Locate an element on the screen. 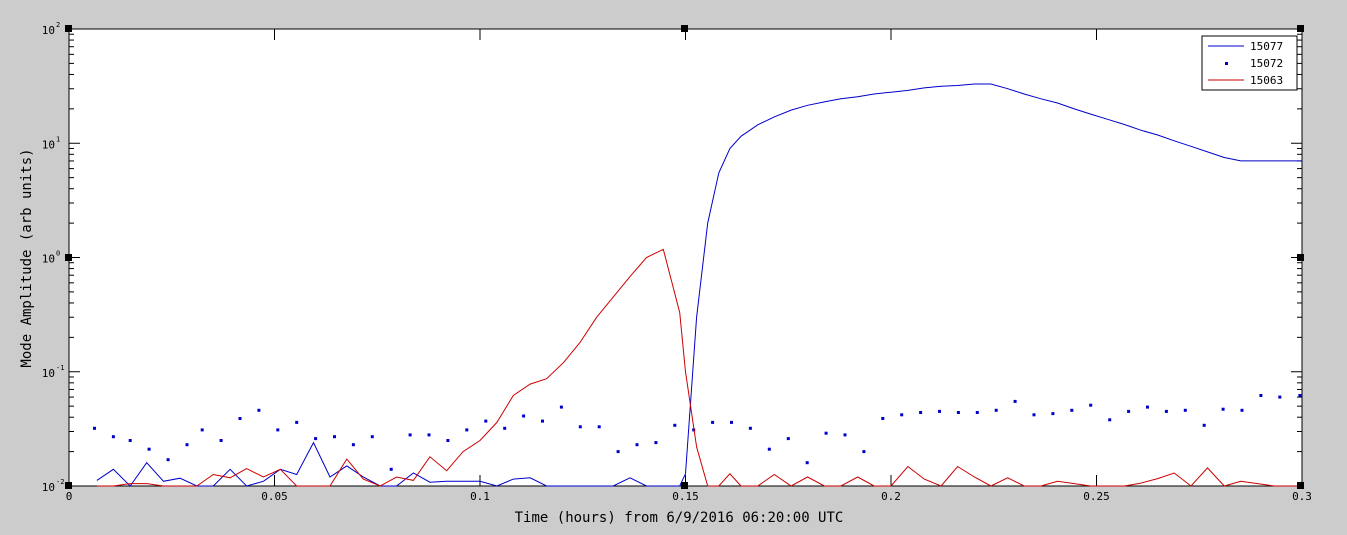  legend-label-15063: 15063 is located at coordinates (1266, 80).